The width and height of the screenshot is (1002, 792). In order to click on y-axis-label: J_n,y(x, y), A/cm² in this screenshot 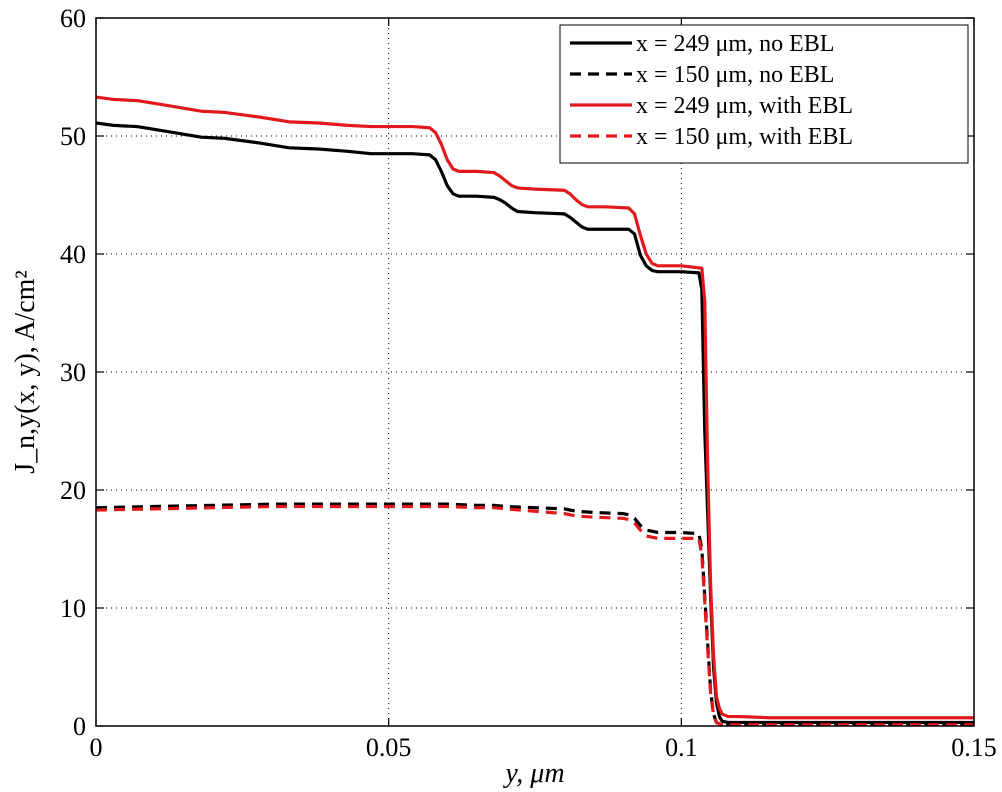, I will do `click(25, 372)`.